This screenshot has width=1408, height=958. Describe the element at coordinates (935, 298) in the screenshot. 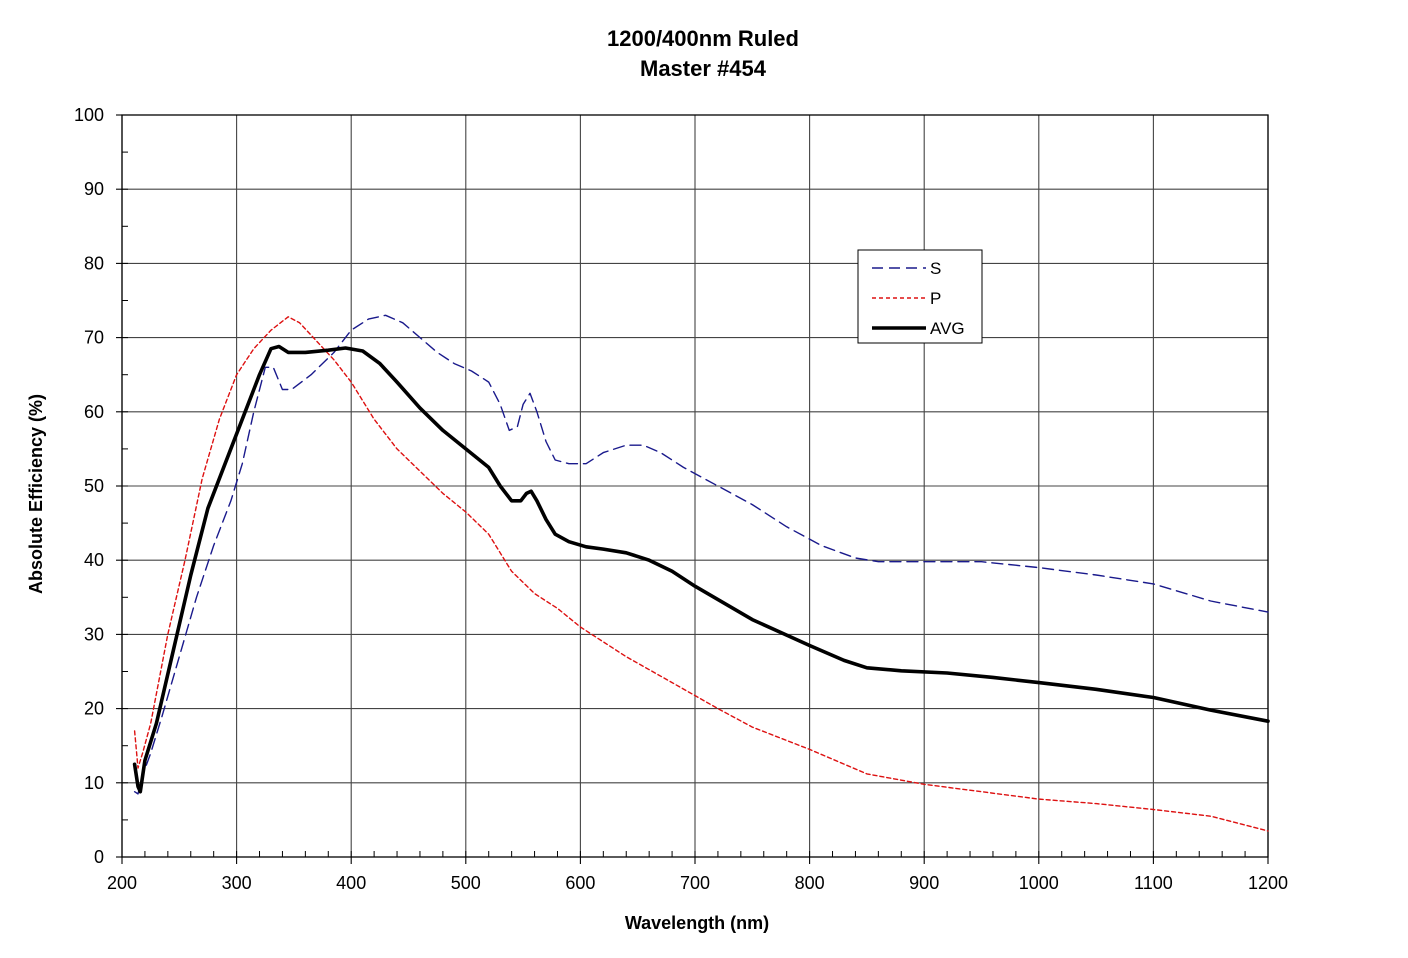

I see `legend-label-p: P` at that location.